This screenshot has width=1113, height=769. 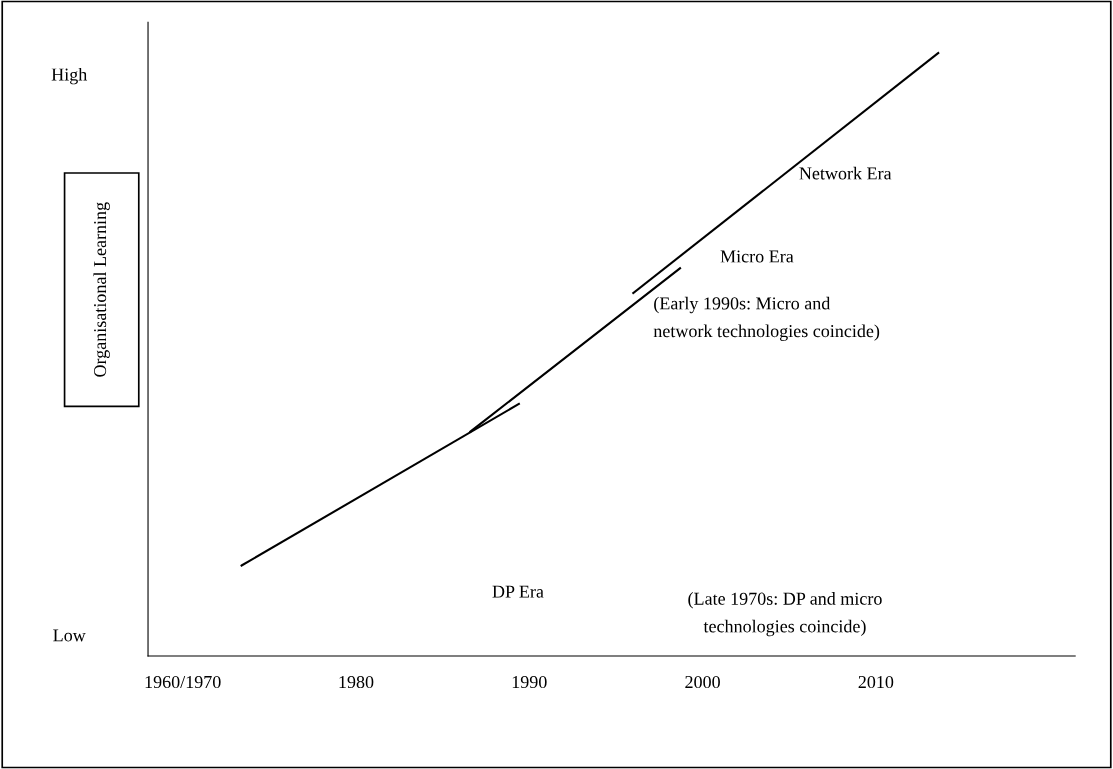 I want to click on annotation: (Early 1990s: Micro and network technologies coincide), so click(x=766, y=318).